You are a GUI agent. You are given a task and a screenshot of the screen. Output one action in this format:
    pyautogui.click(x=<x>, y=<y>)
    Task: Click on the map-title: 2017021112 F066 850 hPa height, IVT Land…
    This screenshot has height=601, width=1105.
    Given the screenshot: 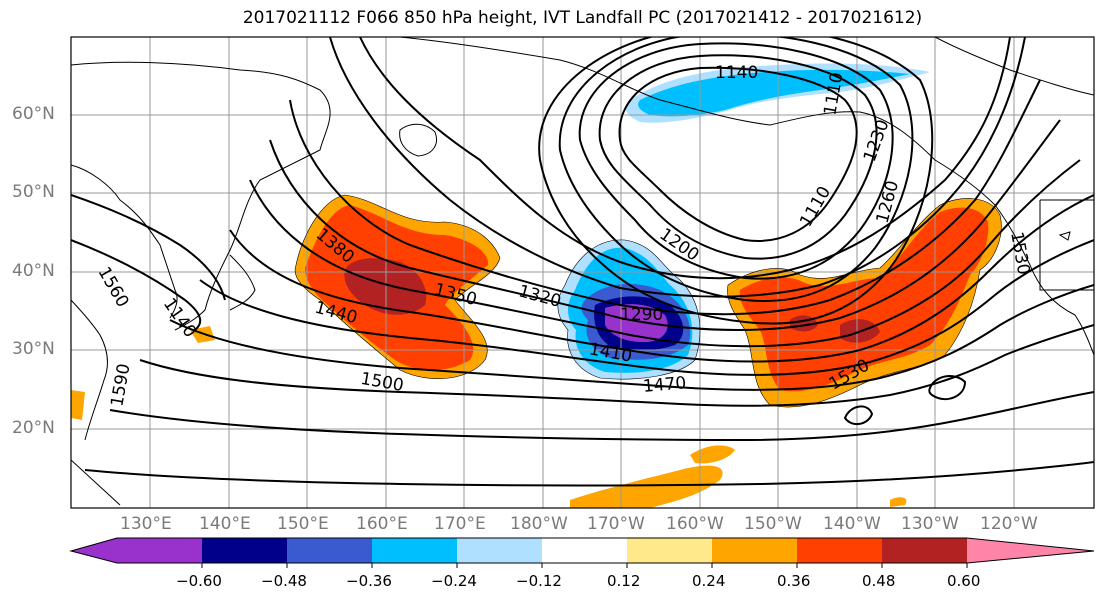 What is the action you would take?
    pyautogui.click(x=582, y=18)
    